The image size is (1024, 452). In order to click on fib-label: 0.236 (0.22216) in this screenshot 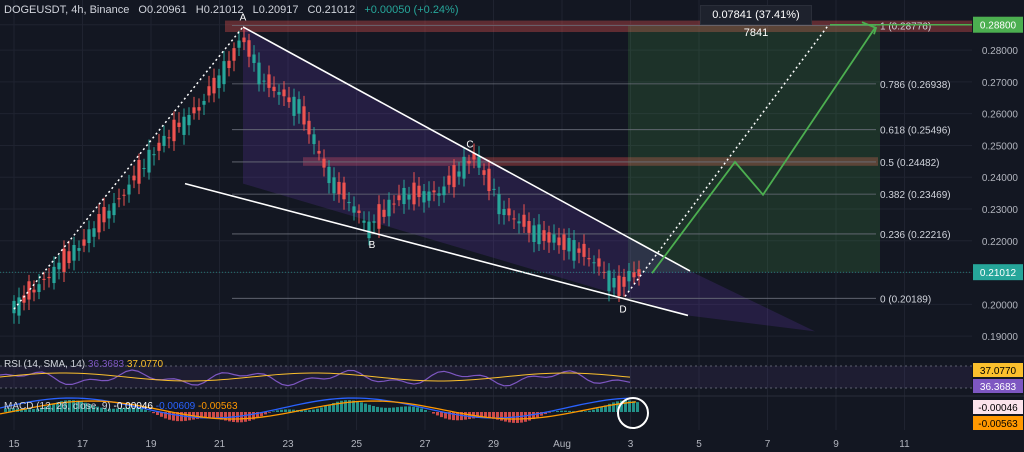, I will do `click(915, 235)`.